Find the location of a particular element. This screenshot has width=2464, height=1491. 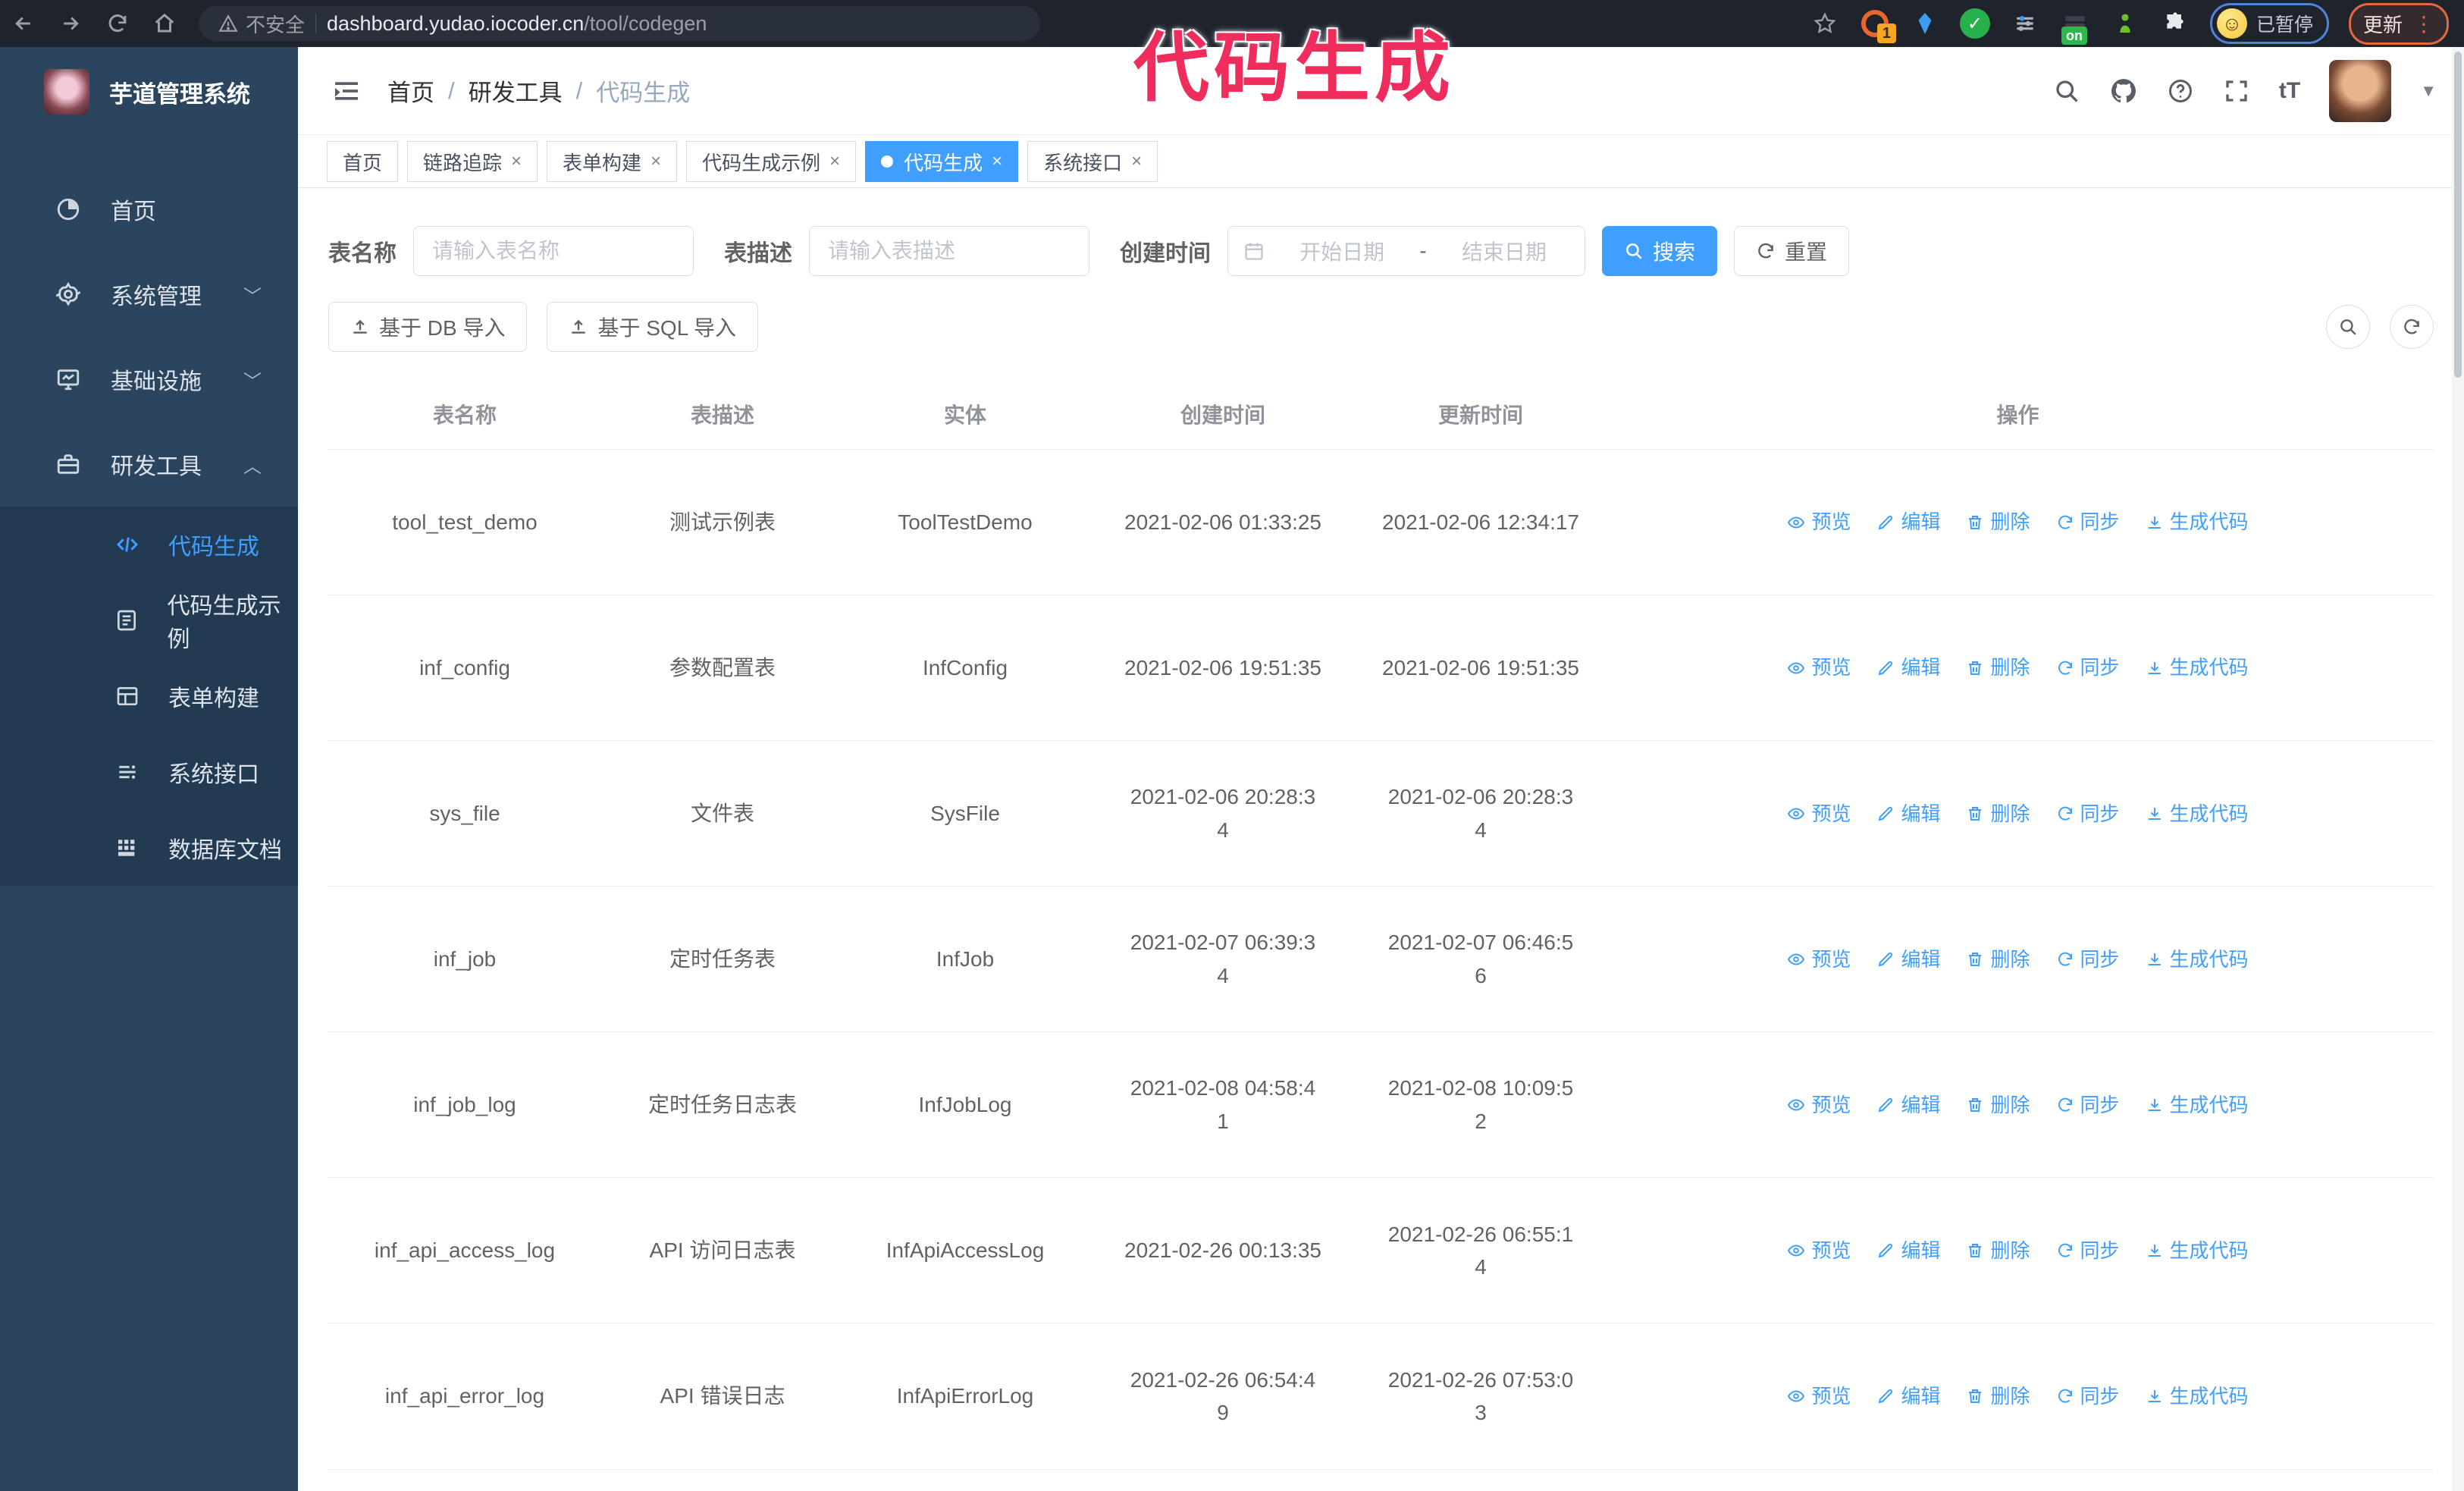

browser-home-icon is located at coordinates (165, 23).